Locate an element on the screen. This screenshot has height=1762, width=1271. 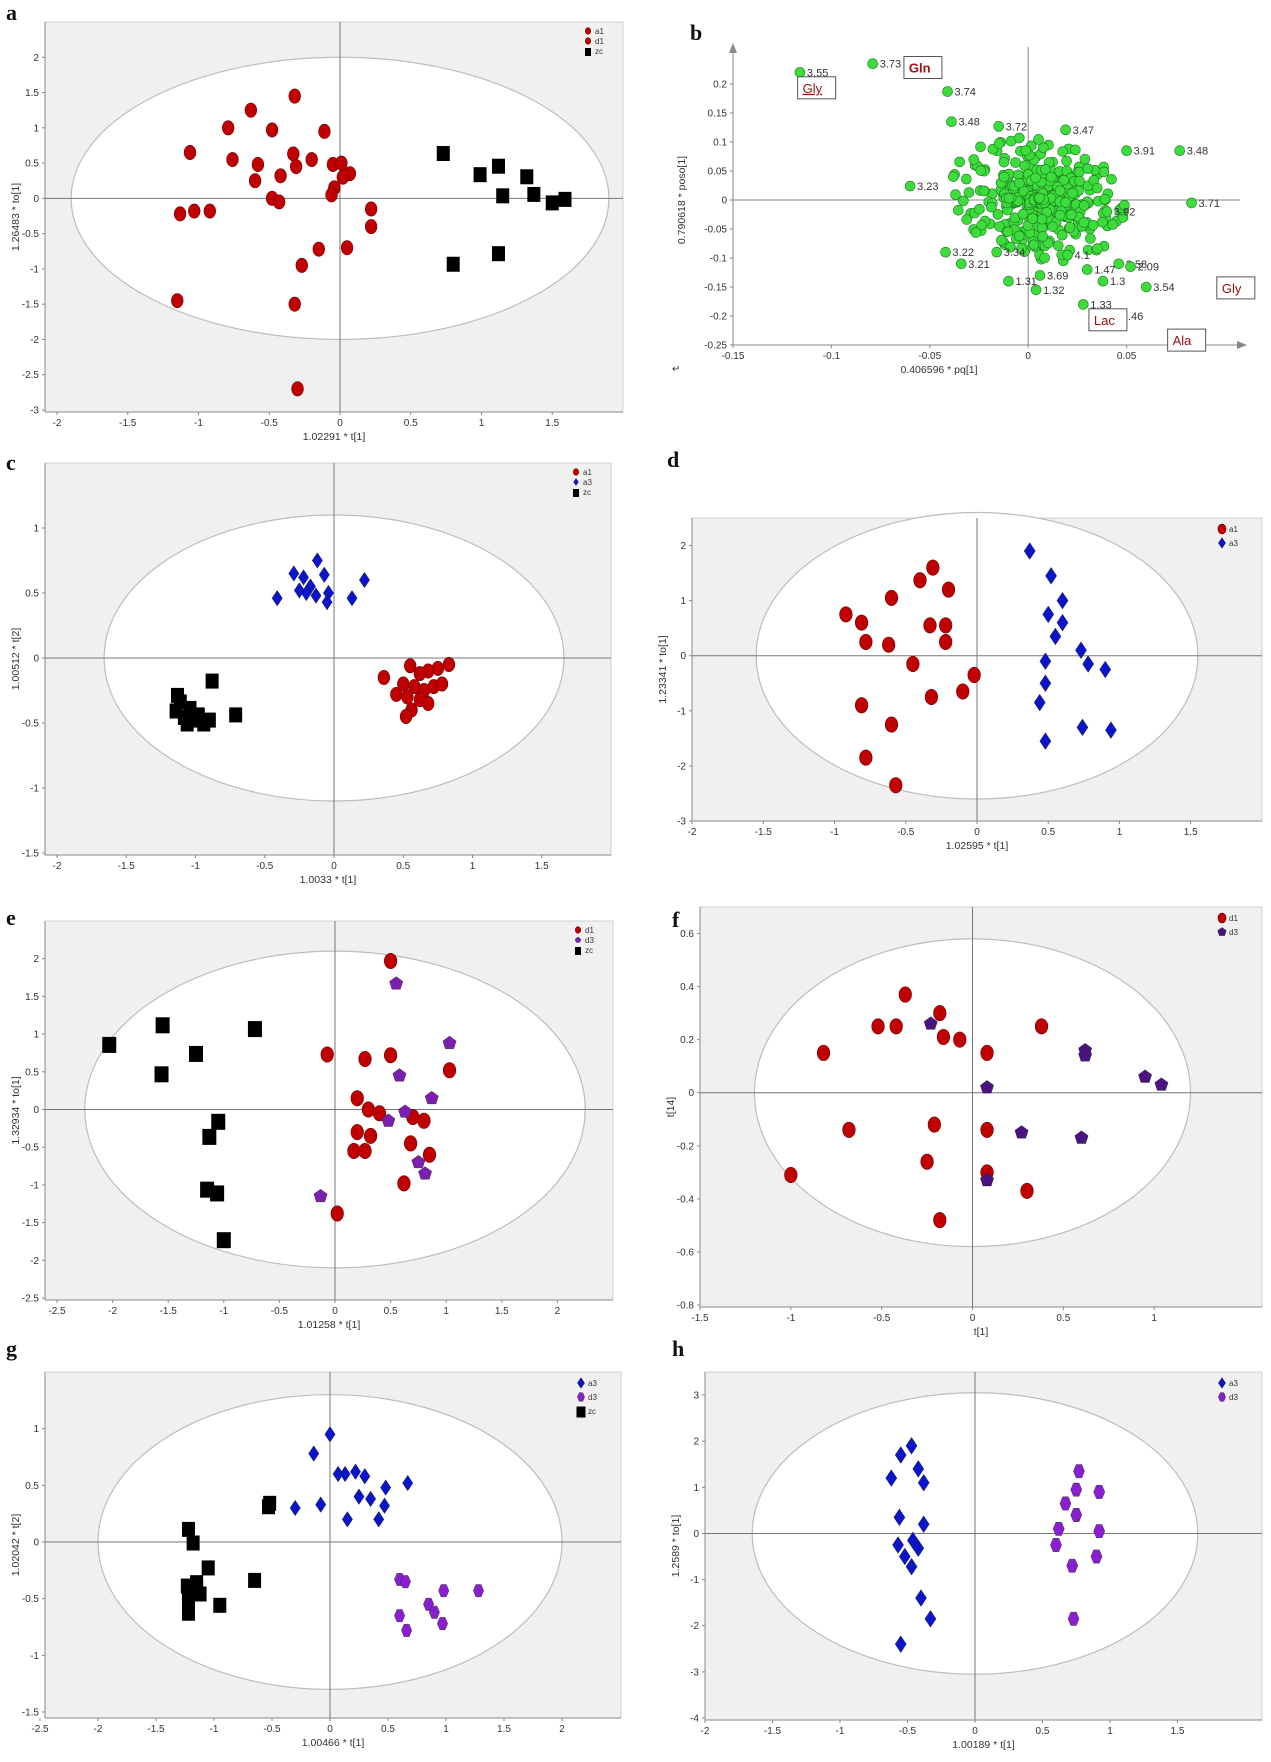
variable-label: 3.74 is located at coordinates (965, 93).